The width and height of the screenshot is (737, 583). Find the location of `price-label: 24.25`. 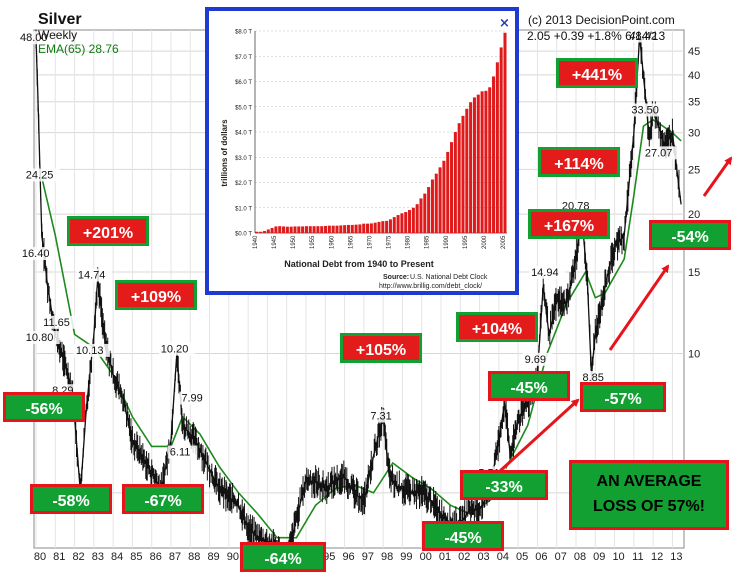

price-label: 24.25 is located at coordinates (40, 175).